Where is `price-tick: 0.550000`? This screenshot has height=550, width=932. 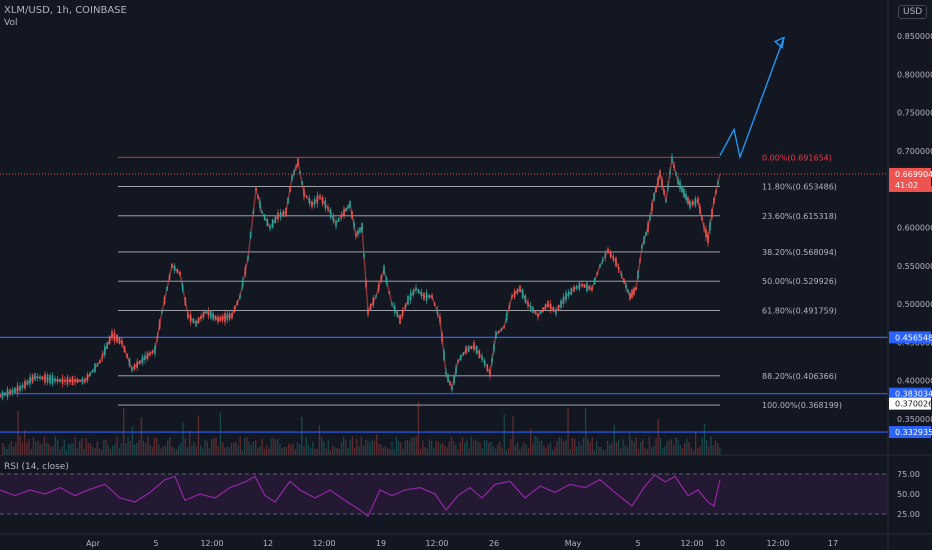 price-tick: 0.550000 is located at coordinates (914, 266).